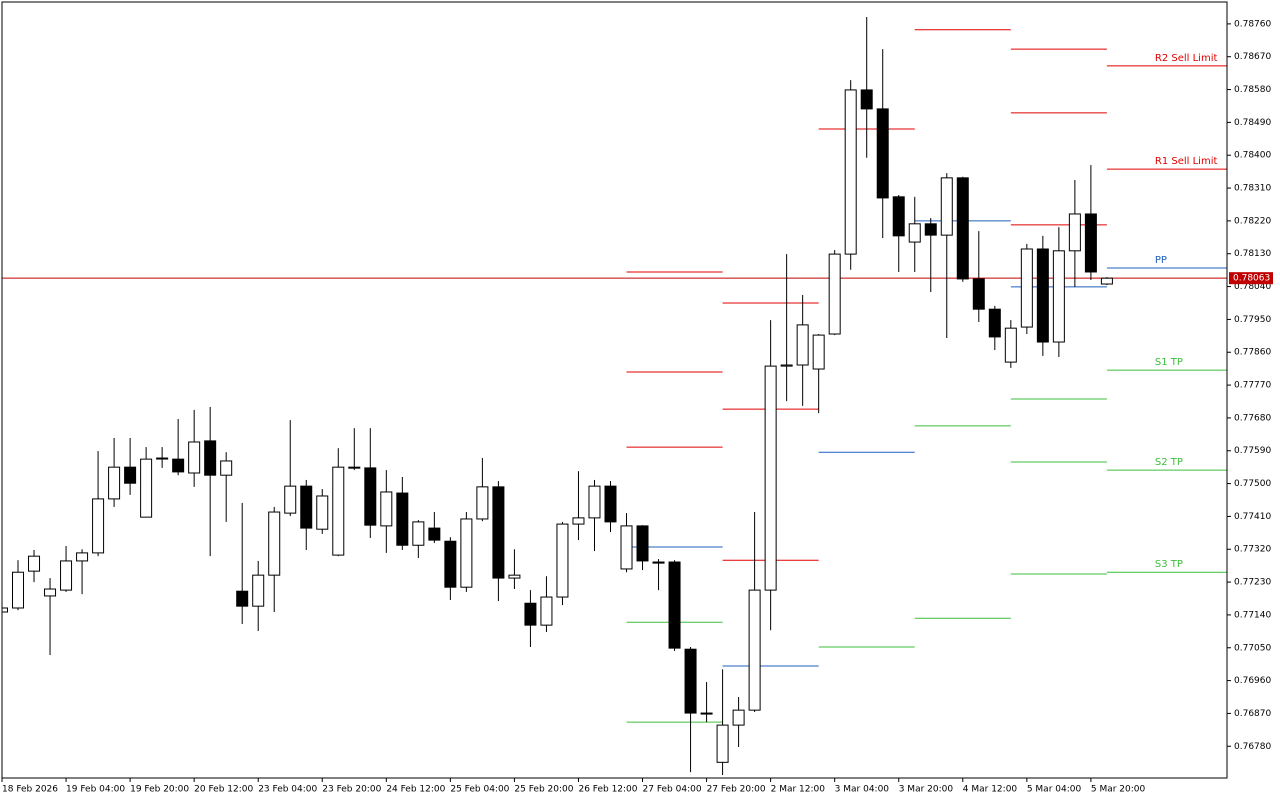  What do you see at coordinates (736, 790) in the screenshot?
I see `x-tick-label: 27 Feb 20:00` at bounding box center [736, 790].